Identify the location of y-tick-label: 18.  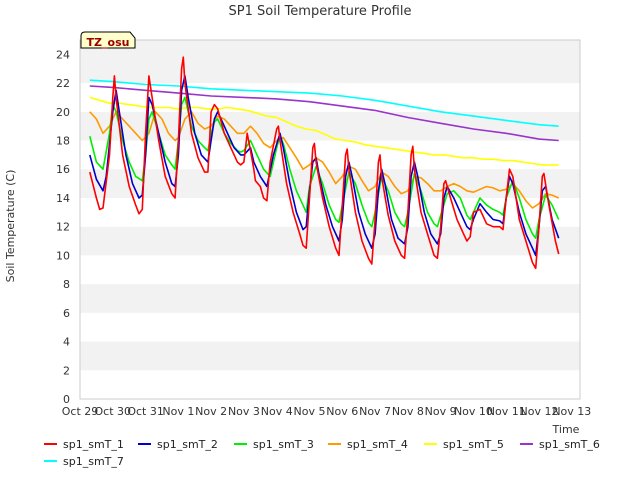
(63, 141).